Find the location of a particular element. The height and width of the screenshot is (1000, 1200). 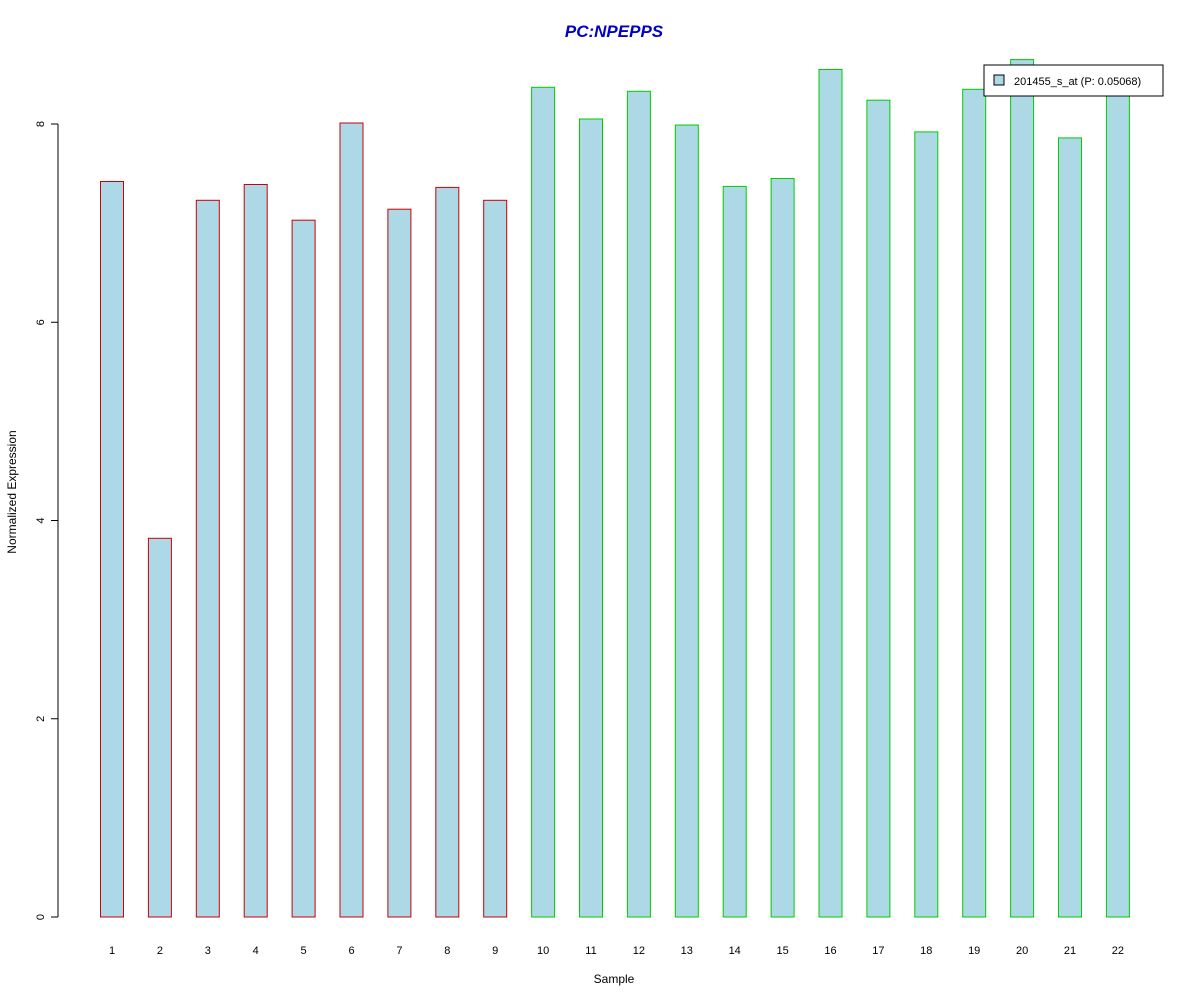

y-axis-title: Normalized Expression is located at coordinates (12, 491).